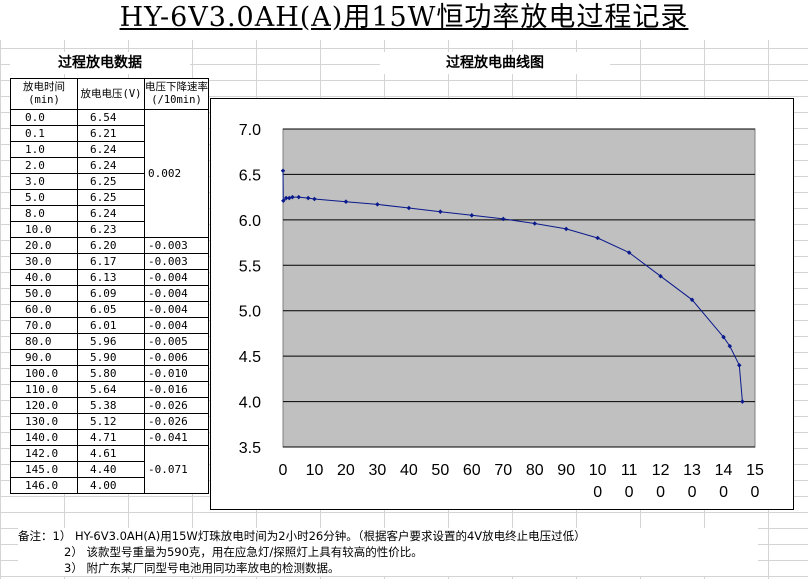  I want to click on table-row: 70.0 6.01 -0.004, so click(109, 325).